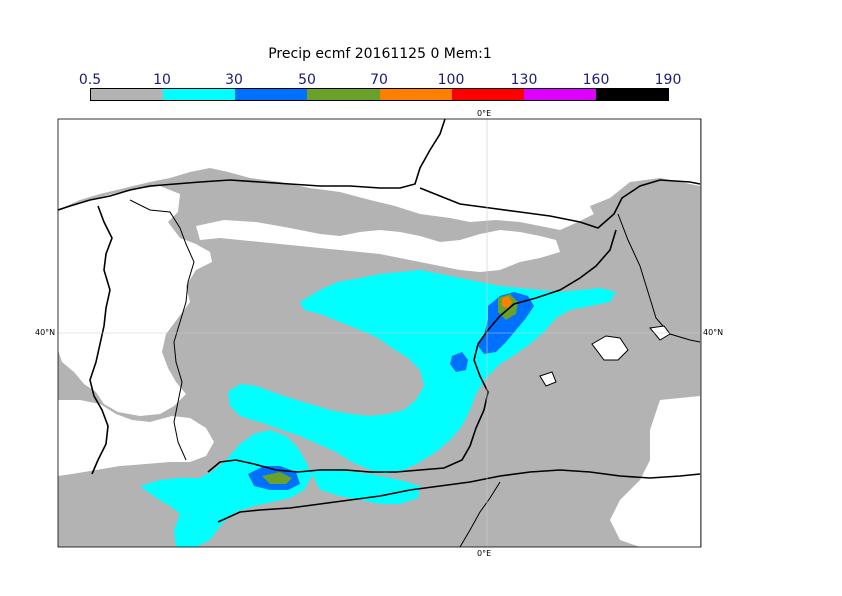 The image size is (842, 596). What do you see at coordinates (459, 362) in the screenshot?
I see `precip-30-small` at bounding box center [459, 362].